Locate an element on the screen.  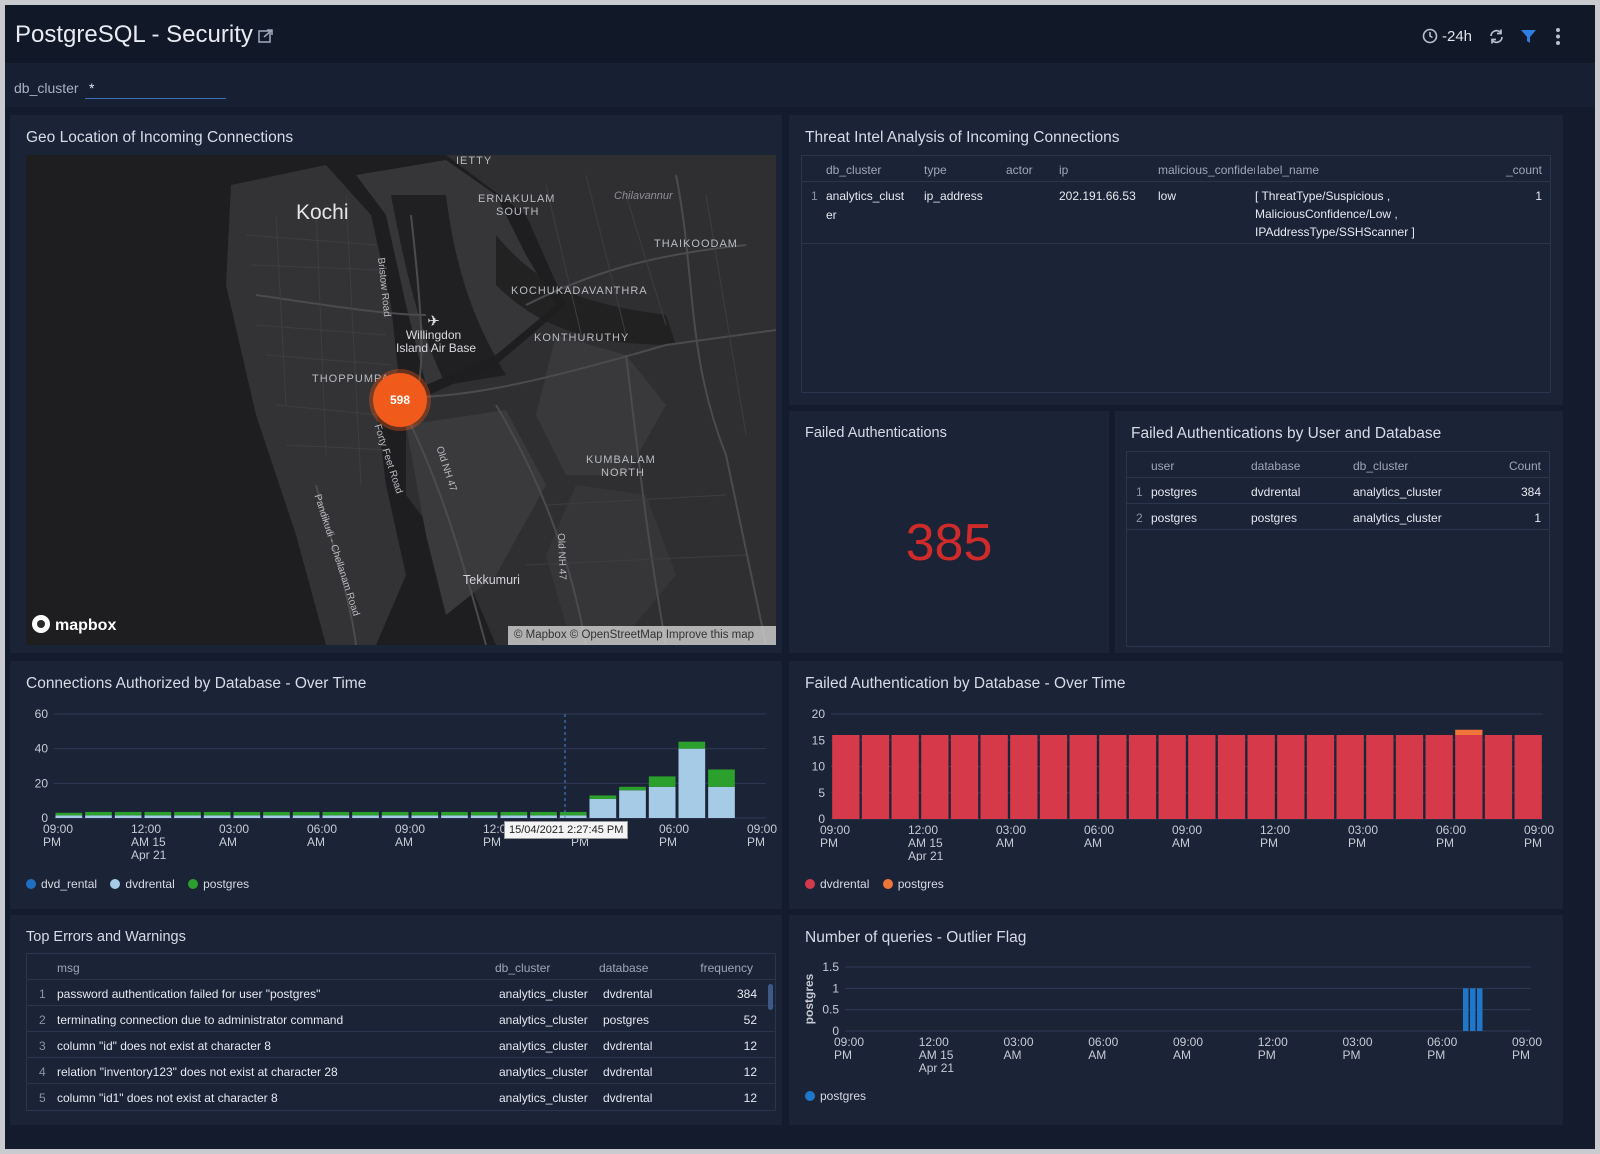
connection-cluster-marker: 598 is located at coordinates (400, 400).